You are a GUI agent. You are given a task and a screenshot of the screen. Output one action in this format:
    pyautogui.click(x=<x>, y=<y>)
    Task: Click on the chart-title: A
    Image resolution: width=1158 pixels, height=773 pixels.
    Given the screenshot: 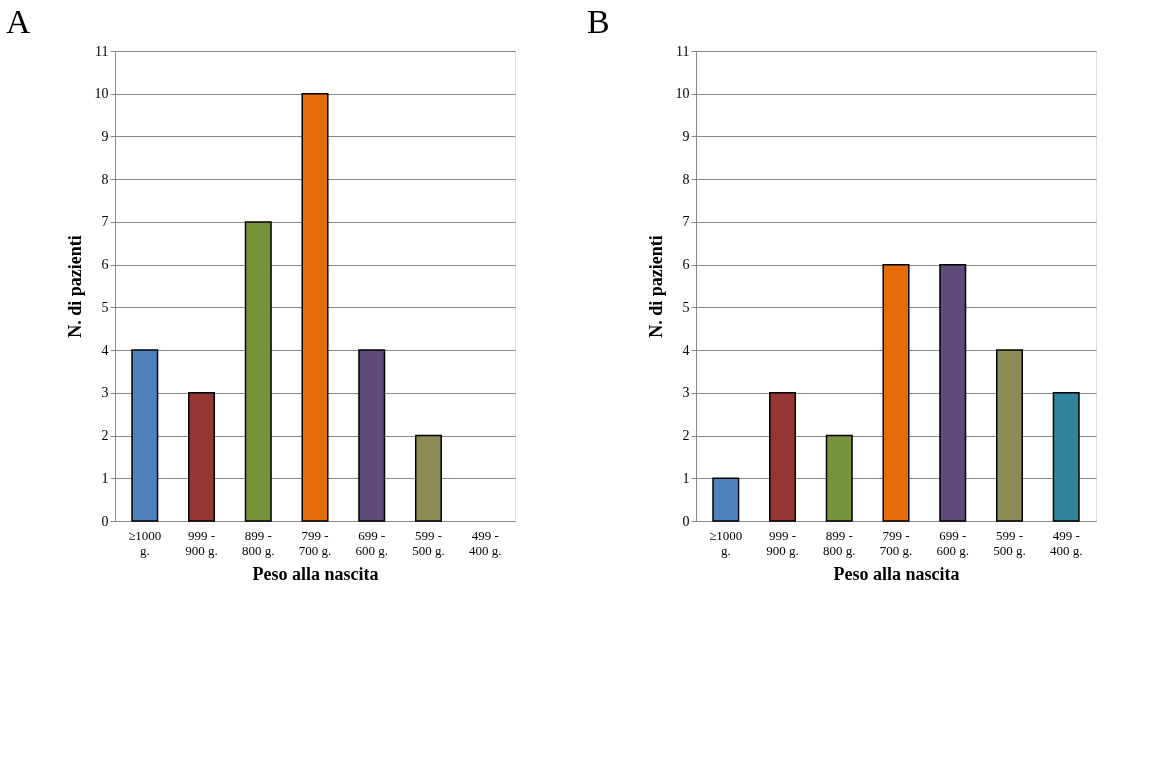 What is the action you would take?
    pyautogui.click(x=18, y=21)
    